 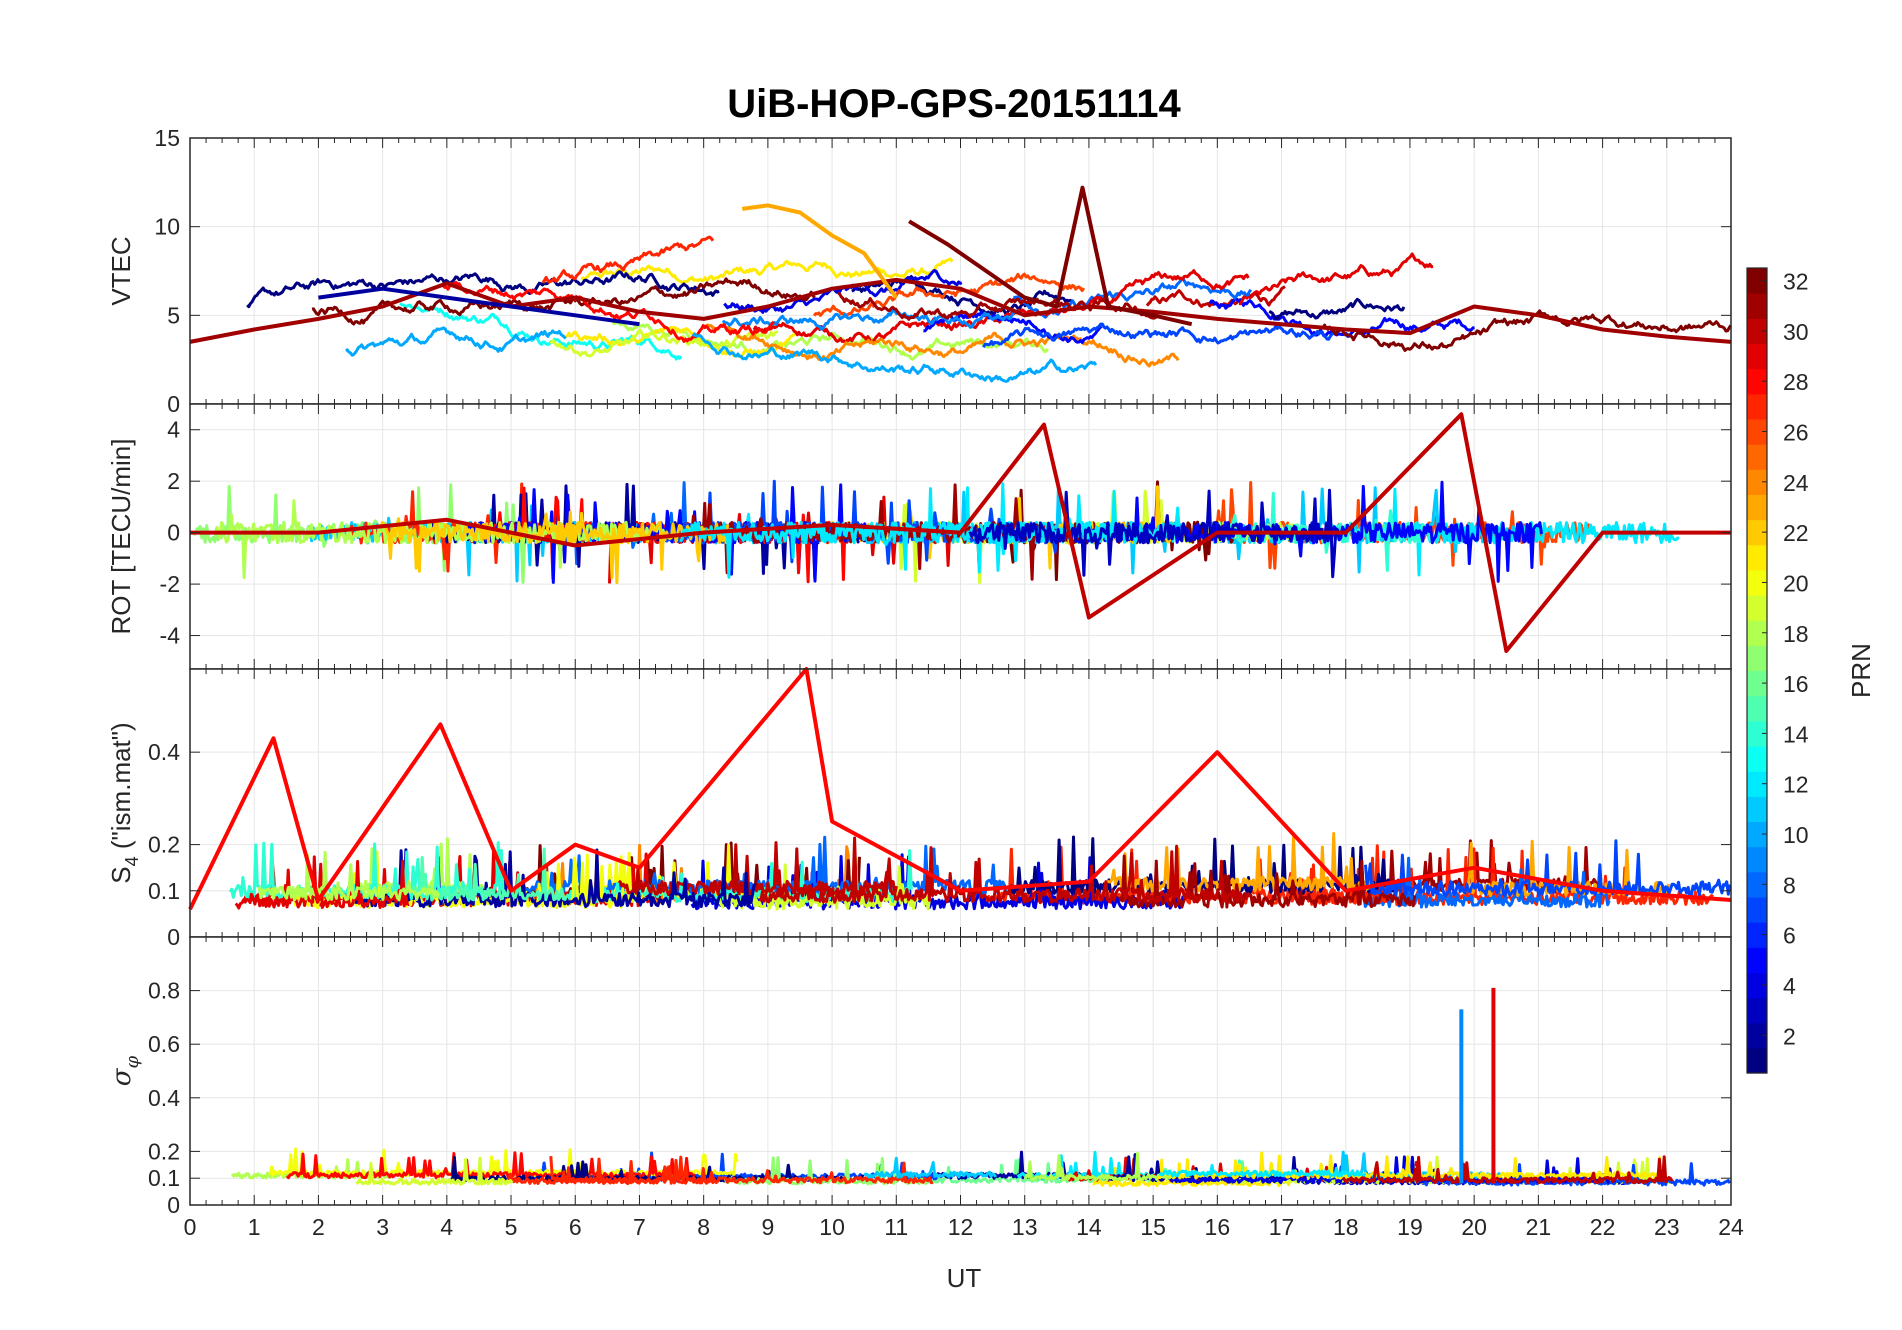 What do you see at coordinates (1861, 670) in the screenshot?
I see `colorbar-label: PRN` at bounding box center [1861, 670].